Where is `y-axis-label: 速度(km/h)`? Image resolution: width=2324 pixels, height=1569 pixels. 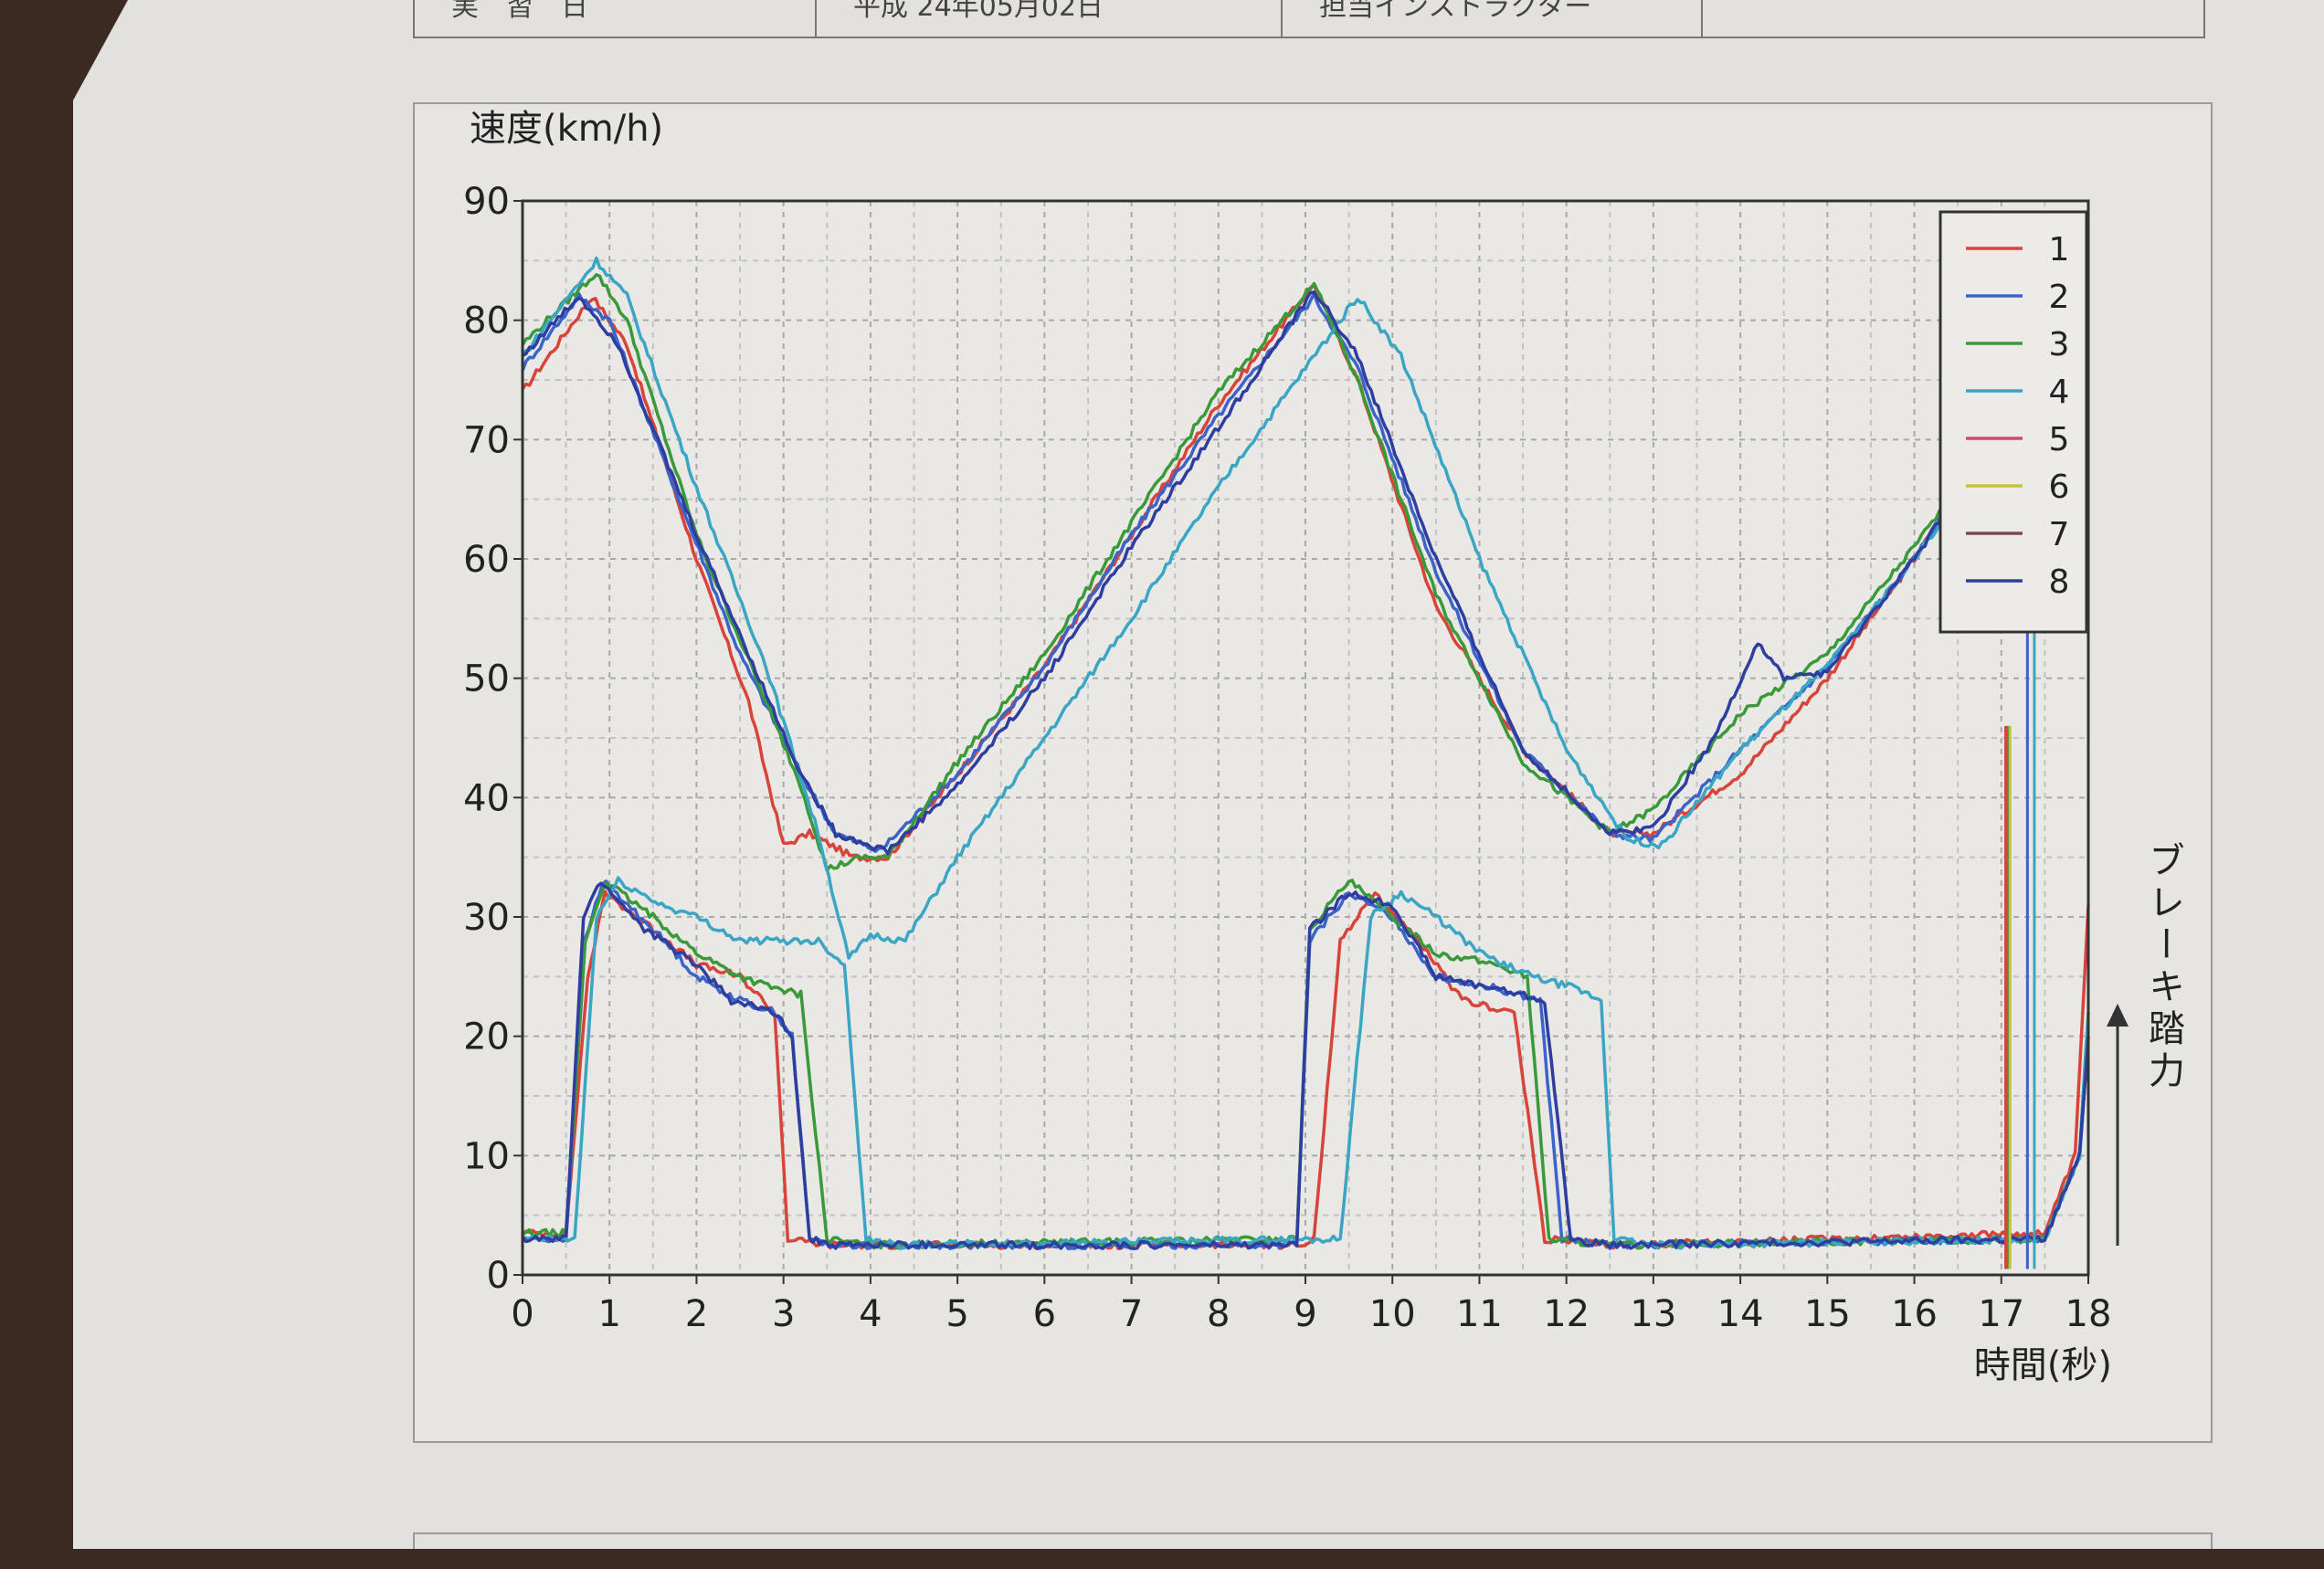
y-axis-label: 速度(km/h) is located at coordinates (566, 129).